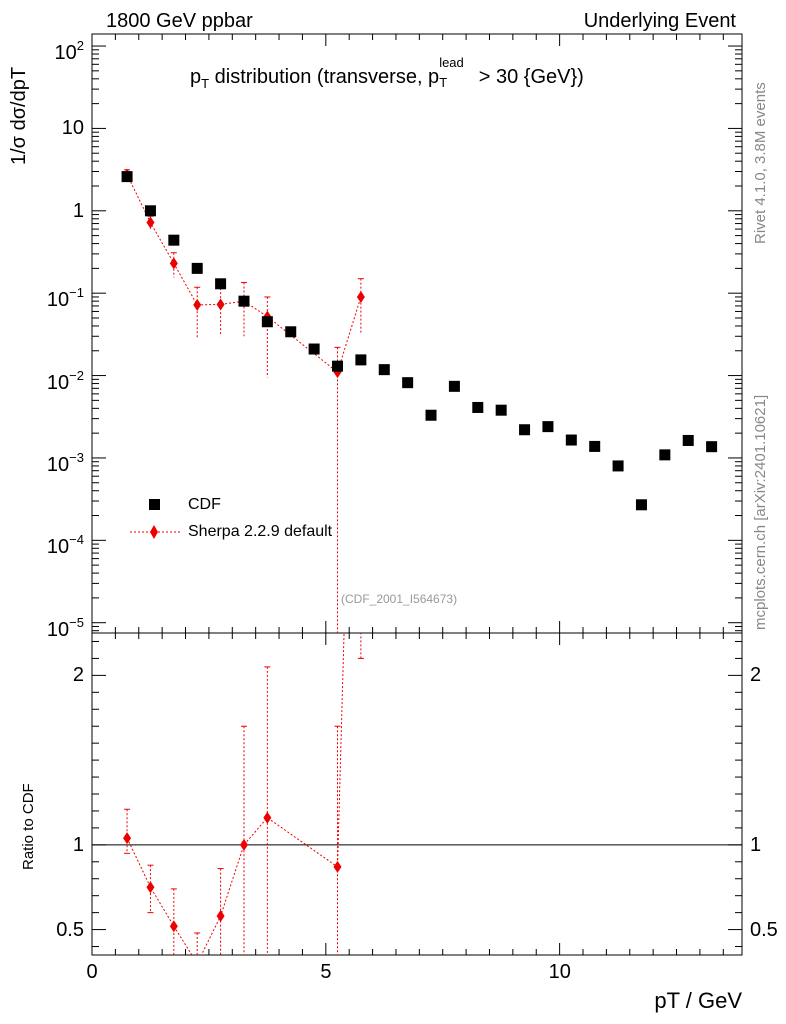 The image size is (786, 1024). What do you see at coordinates (326, 972) in the screenshot?
I see `x-tick-label: 5` at bounding box center [326, 972].